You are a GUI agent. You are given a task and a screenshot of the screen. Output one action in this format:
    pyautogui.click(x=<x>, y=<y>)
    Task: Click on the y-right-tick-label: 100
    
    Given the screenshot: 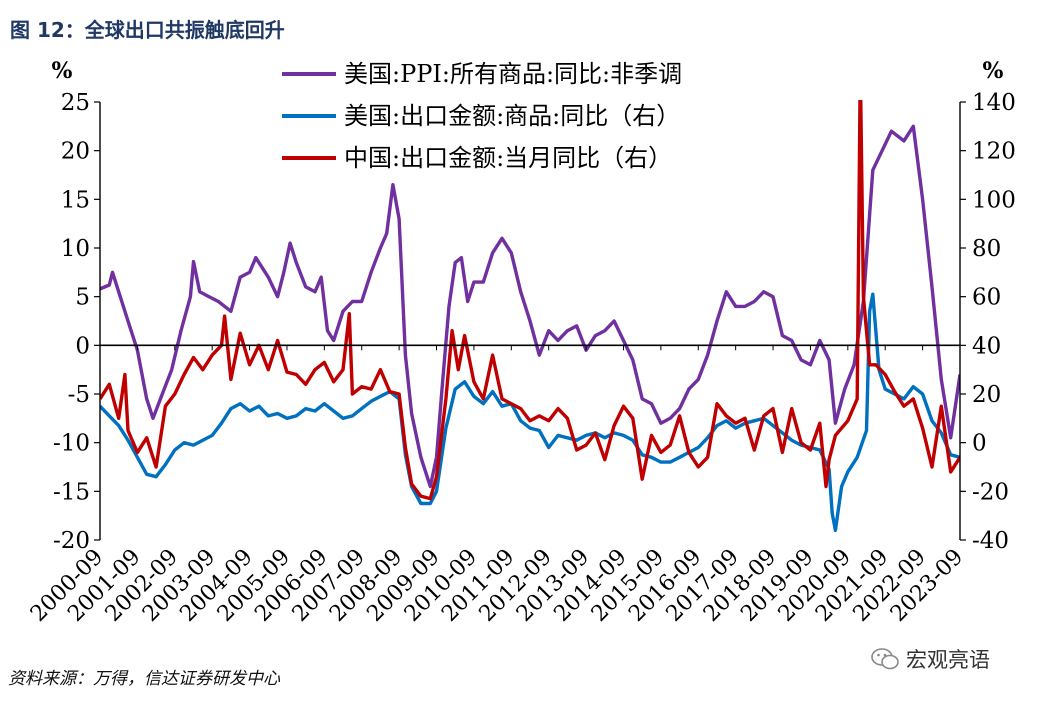 What is the action you would take?
    pyautogui.click(x=994, y=200)
    